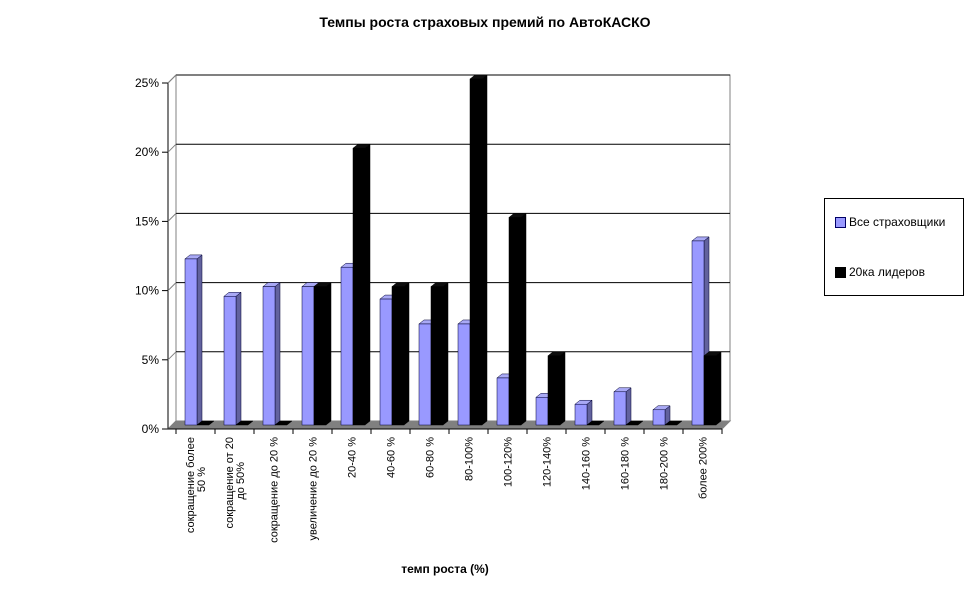  I want to click on legend-item-all-insurers: Все страховщики, so click(890, 222).